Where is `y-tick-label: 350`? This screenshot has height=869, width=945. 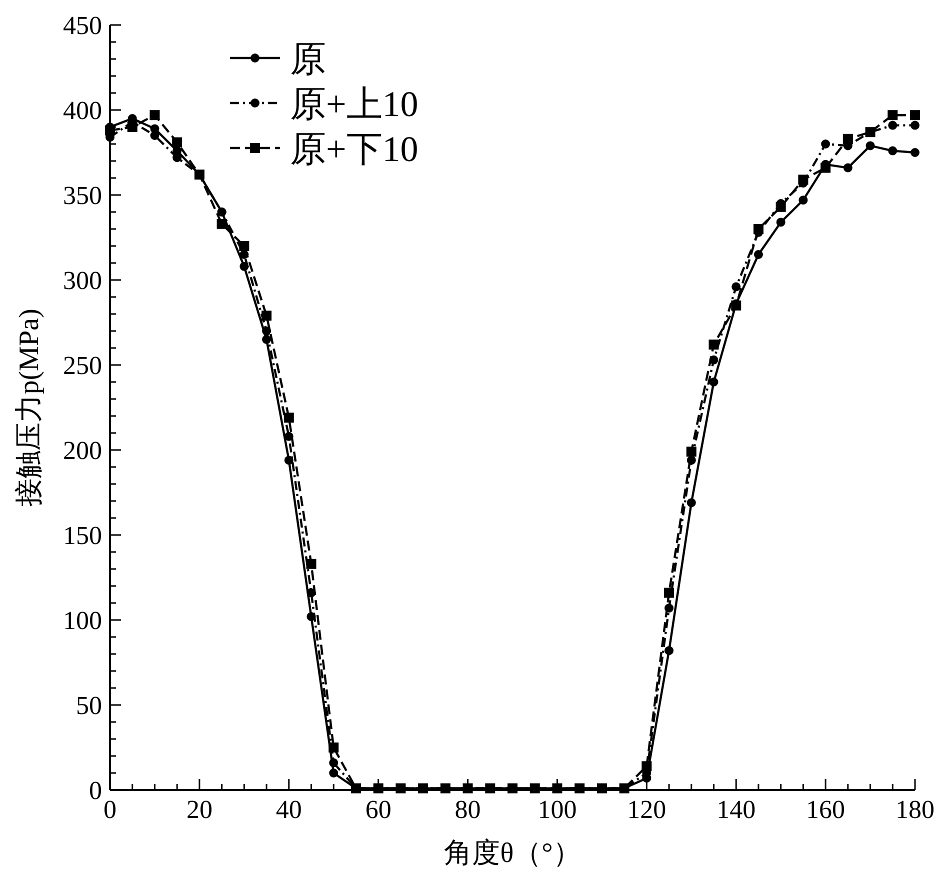
y-tick-label: 350 is located at coordinates (82, 195).